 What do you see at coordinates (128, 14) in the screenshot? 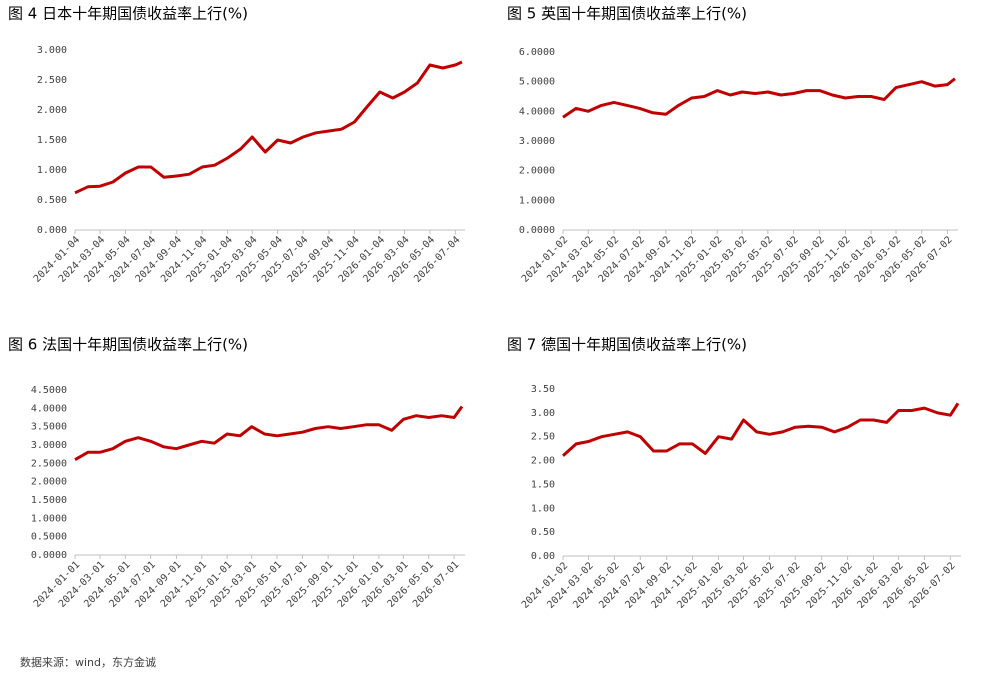
I see `chart-title: 图 4 日本十年期国债收益率上行(%)` at bounding box center [128, 14].